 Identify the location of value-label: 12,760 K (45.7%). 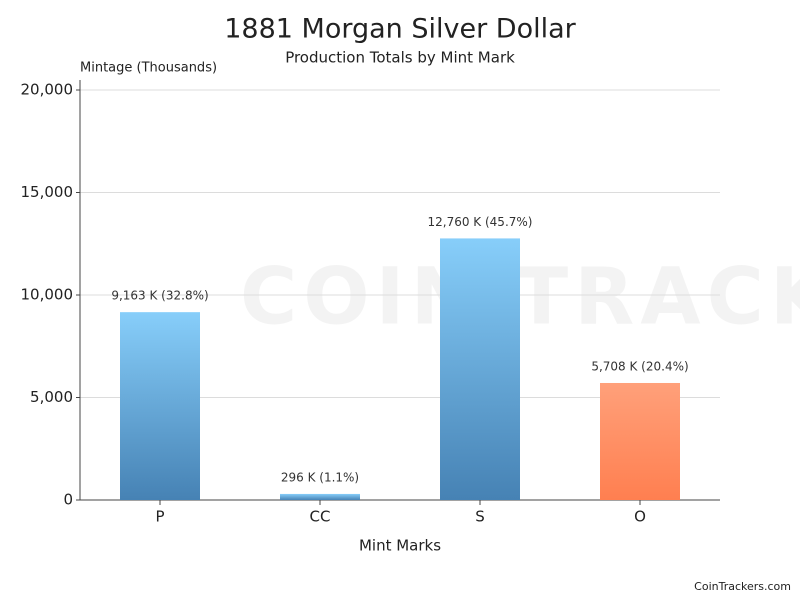
(480, 222).